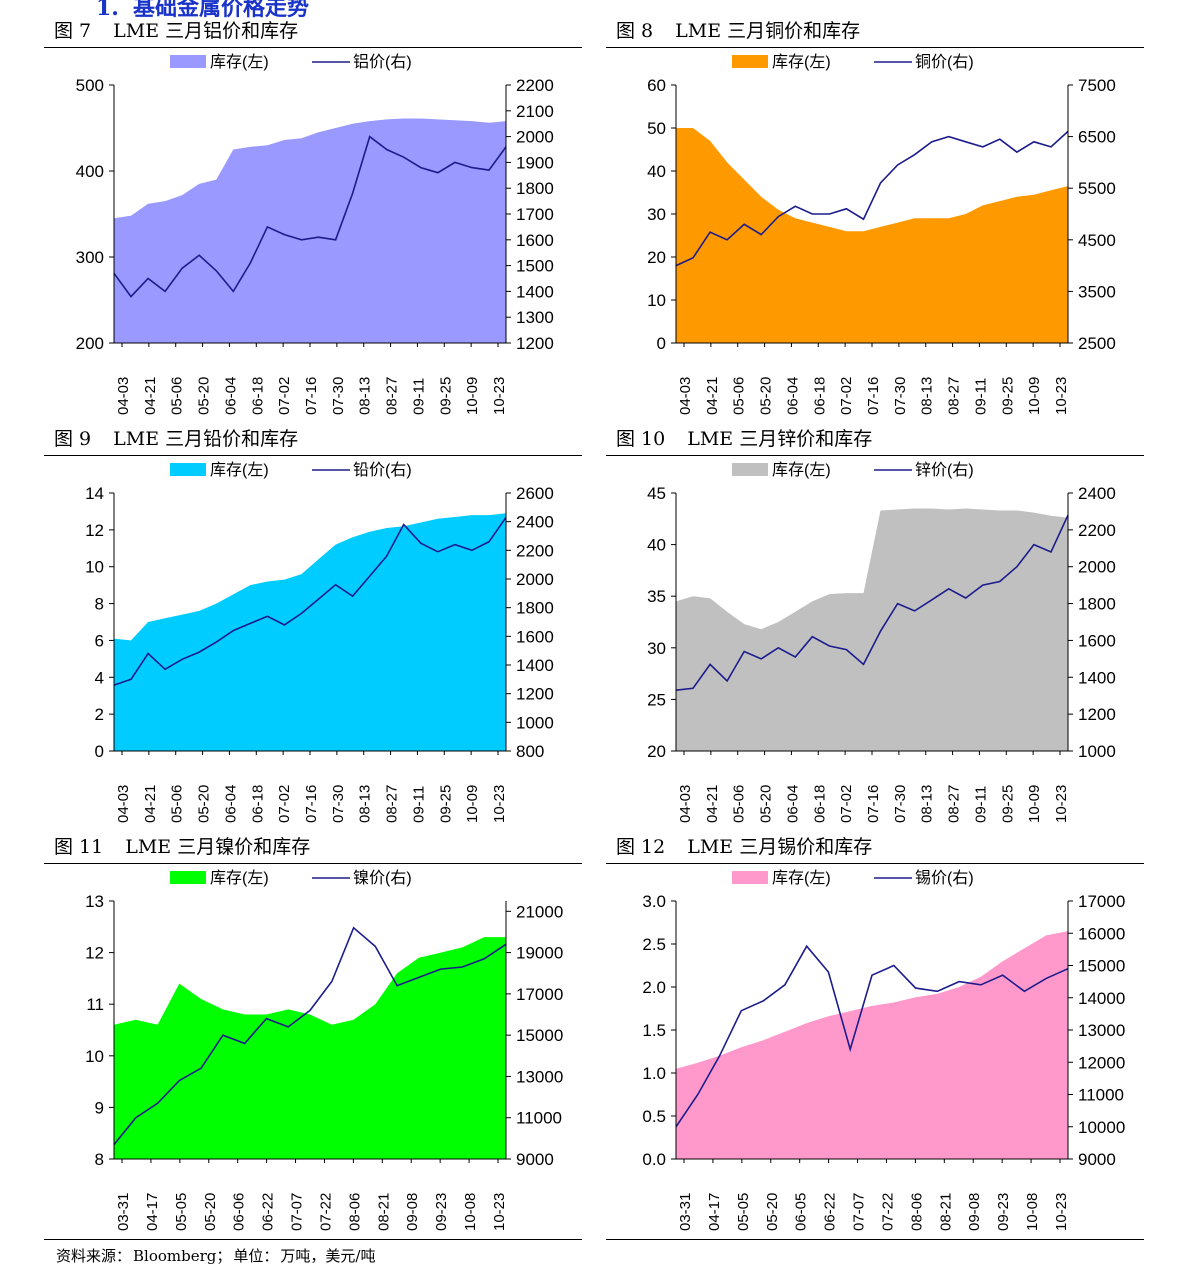  Describe the element at coordinates (99, 1159) in the screenshot. I see `left-tick-label: 8` at that location.